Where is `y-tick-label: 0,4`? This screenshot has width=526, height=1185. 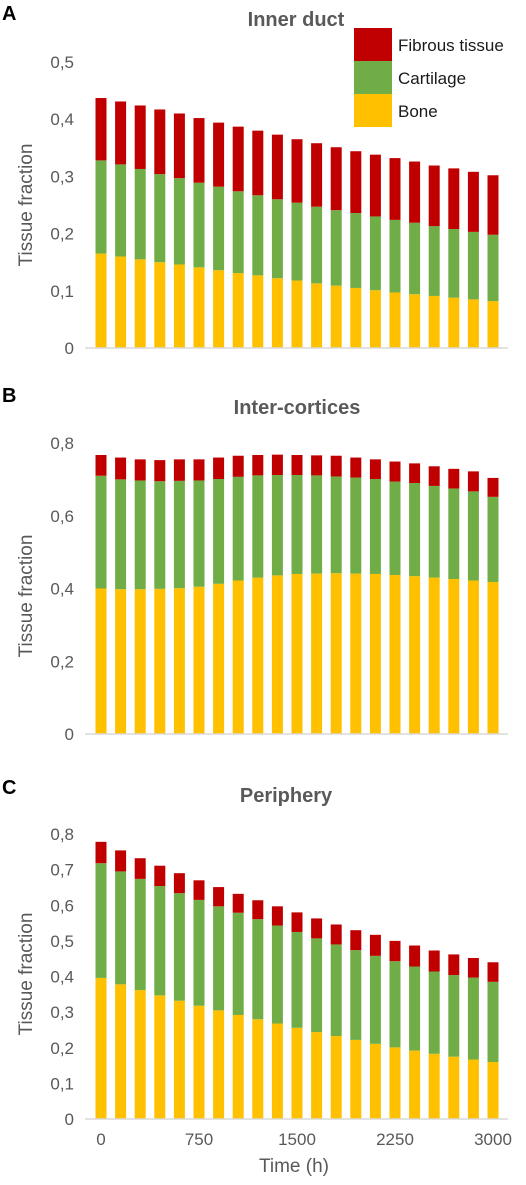
y-tick-label: 0,4 is located at coordinates (62, 977).